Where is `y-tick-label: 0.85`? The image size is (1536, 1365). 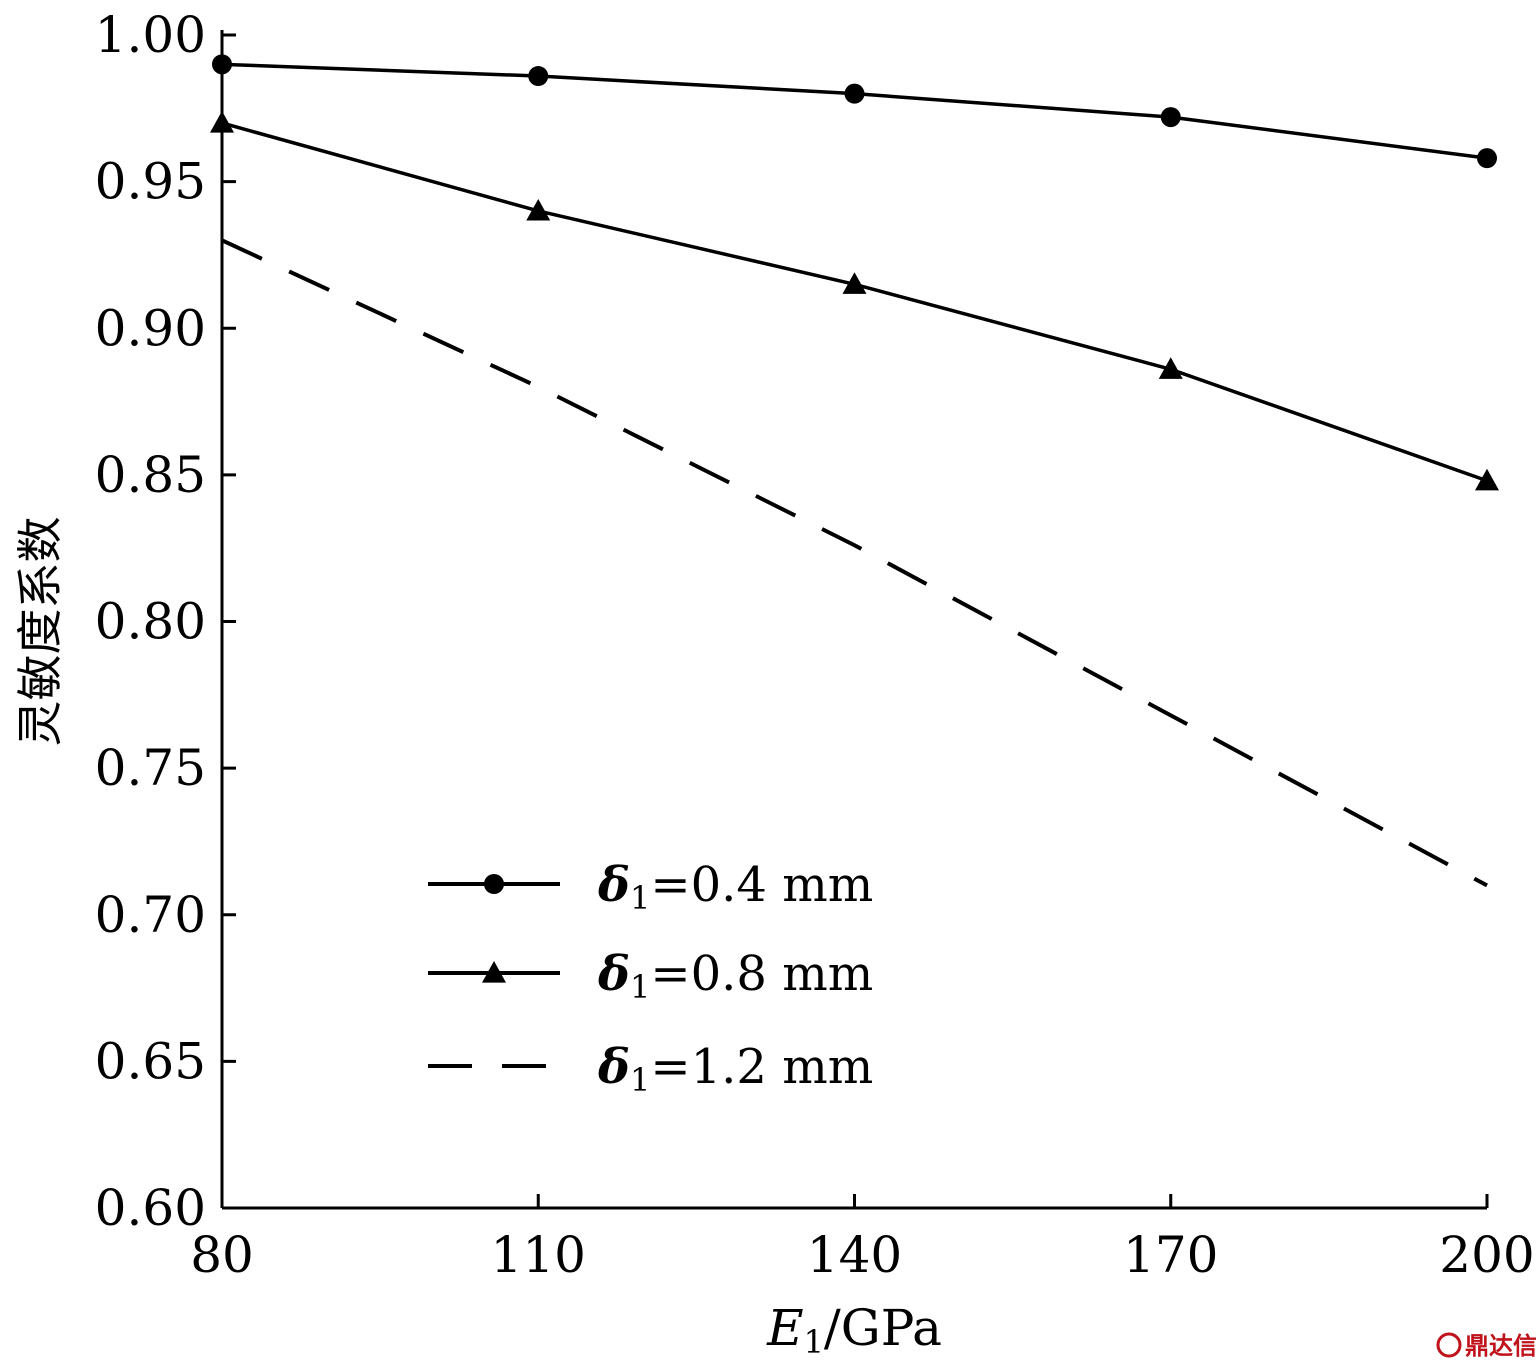 y-tick-label: 0.85 is located at coordinates (150, 475).